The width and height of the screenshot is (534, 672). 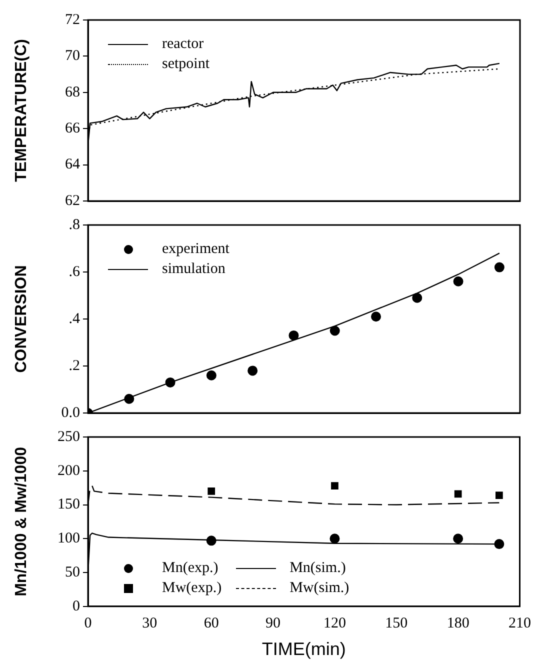 What do you see at coordinates (72, 56) in the screenshot?
I see `y-tick-label: 70` at bounding box center [72, 56].